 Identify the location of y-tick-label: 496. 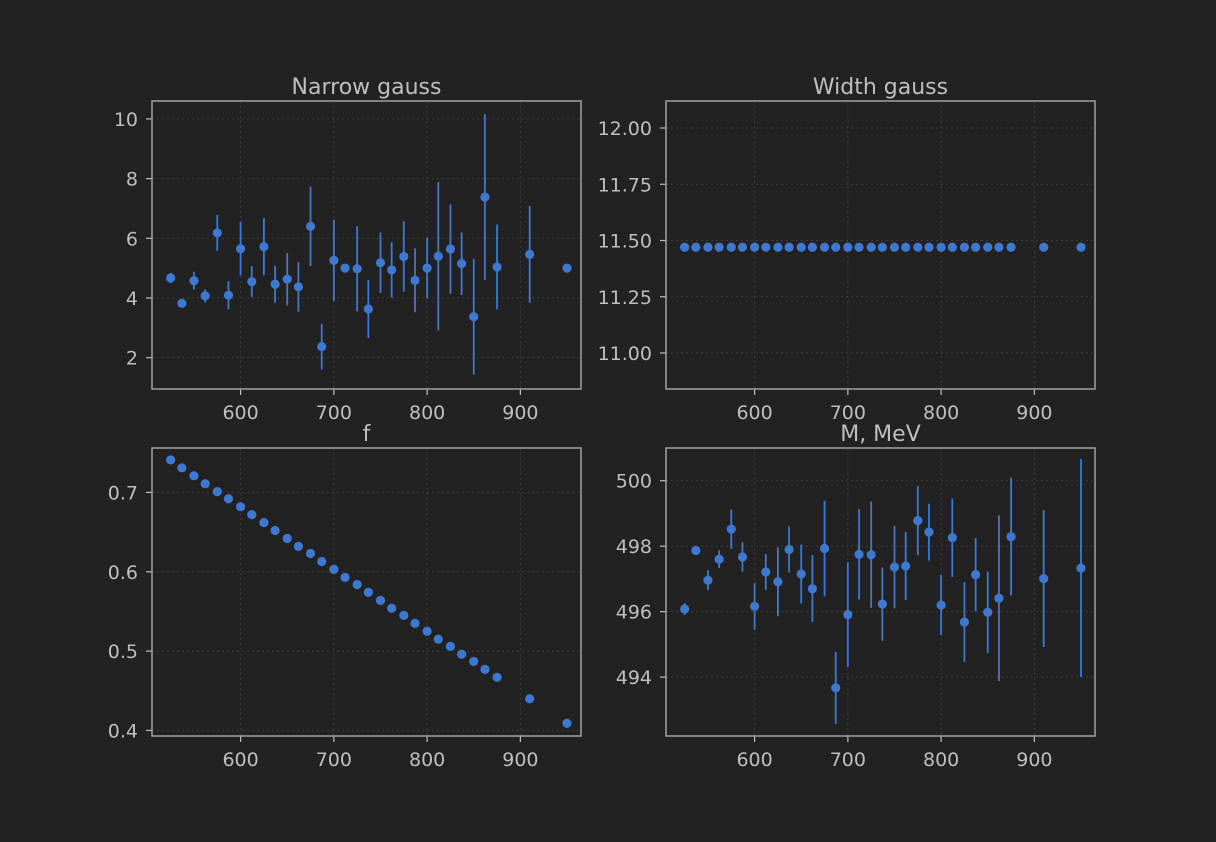
(634, 613).